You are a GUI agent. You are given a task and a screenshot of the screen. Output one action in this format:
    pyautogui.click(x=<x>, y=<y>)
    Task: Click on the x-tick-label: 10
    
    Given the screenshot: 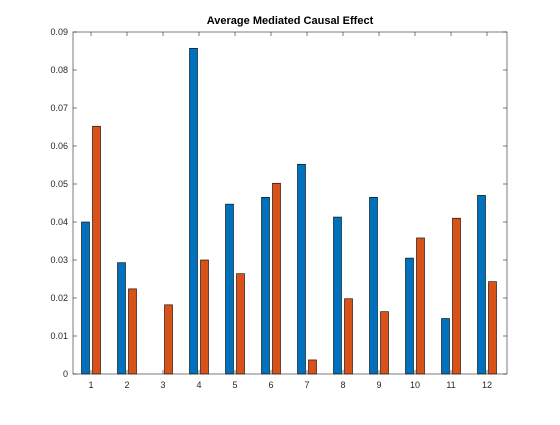 What is the action you would take?
    pyautogui.click(x=415, y=385)
    